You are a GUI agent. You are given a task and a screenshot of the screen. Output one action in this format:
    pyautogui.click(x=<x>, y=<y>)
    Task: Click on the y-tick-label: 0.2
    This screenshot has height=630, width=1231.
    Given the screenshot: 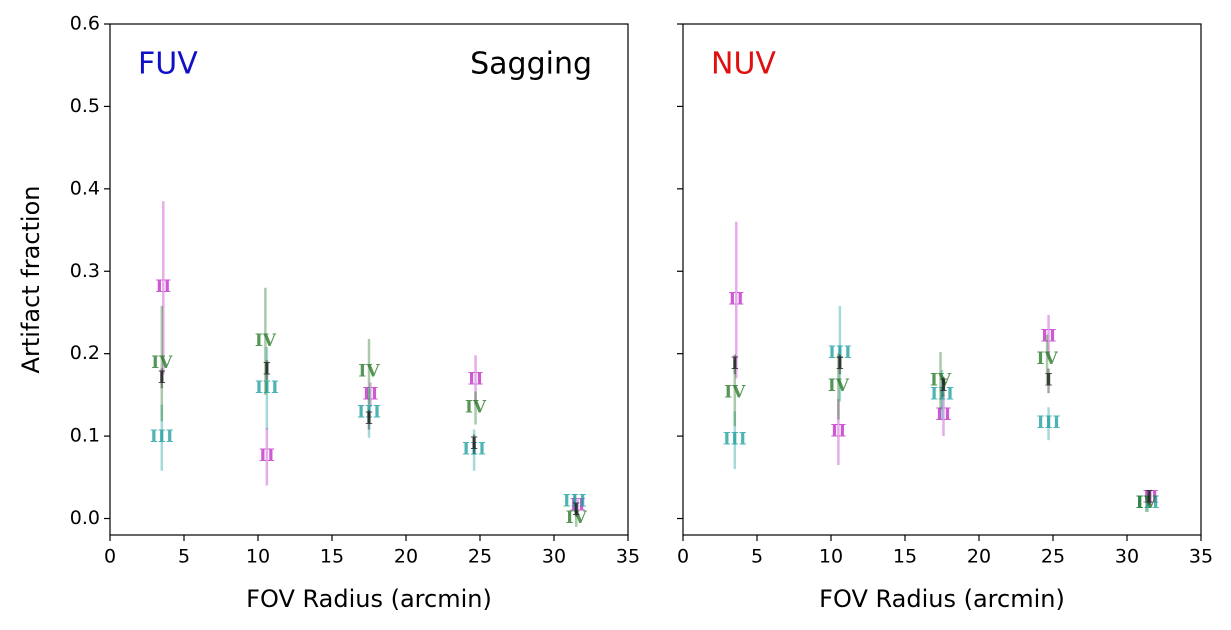 What is the action you would take?
    pyautogui.click(x=85, y=353)
    